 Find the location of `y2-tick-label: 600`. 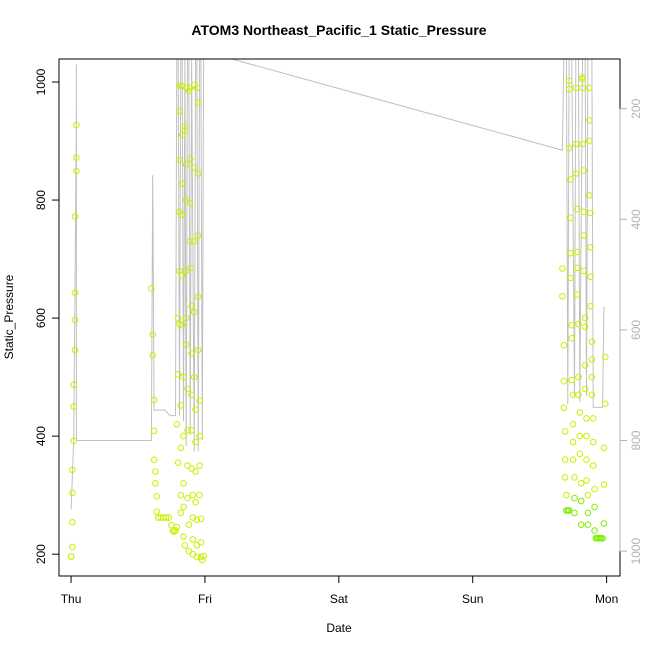

y2-tick-label: 600 is located at coordinates (636, 330).